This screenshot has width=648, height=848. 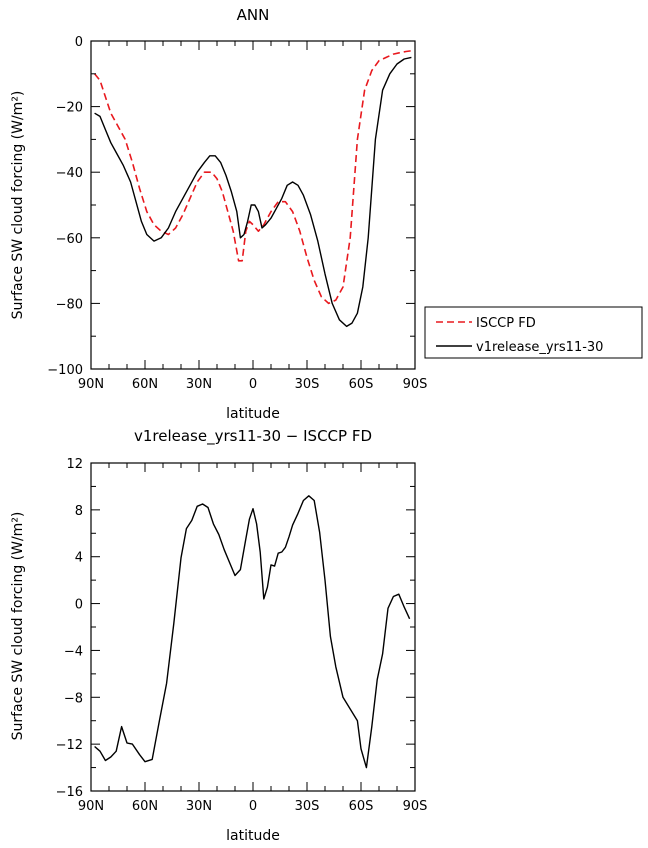 I want to click on top-chart-legend: ISCCP FD v1release_yrs11-30, so click(x=533, y=332).